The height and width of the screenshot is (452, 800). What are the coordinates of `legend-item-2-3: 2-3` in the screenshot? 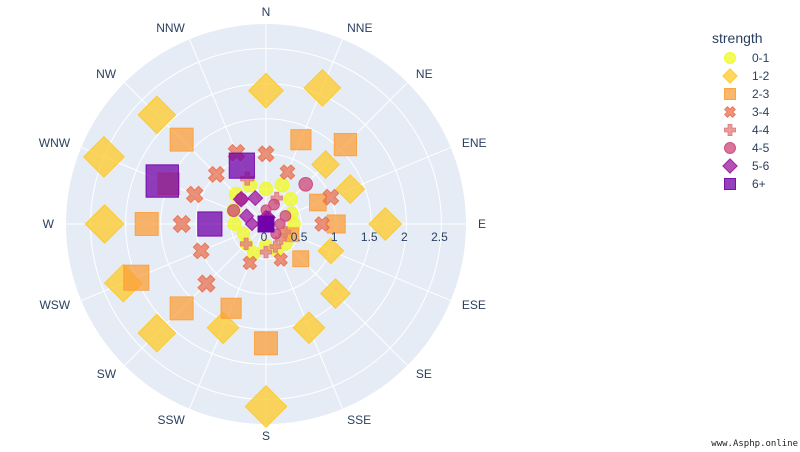 It's located at (747, 94).